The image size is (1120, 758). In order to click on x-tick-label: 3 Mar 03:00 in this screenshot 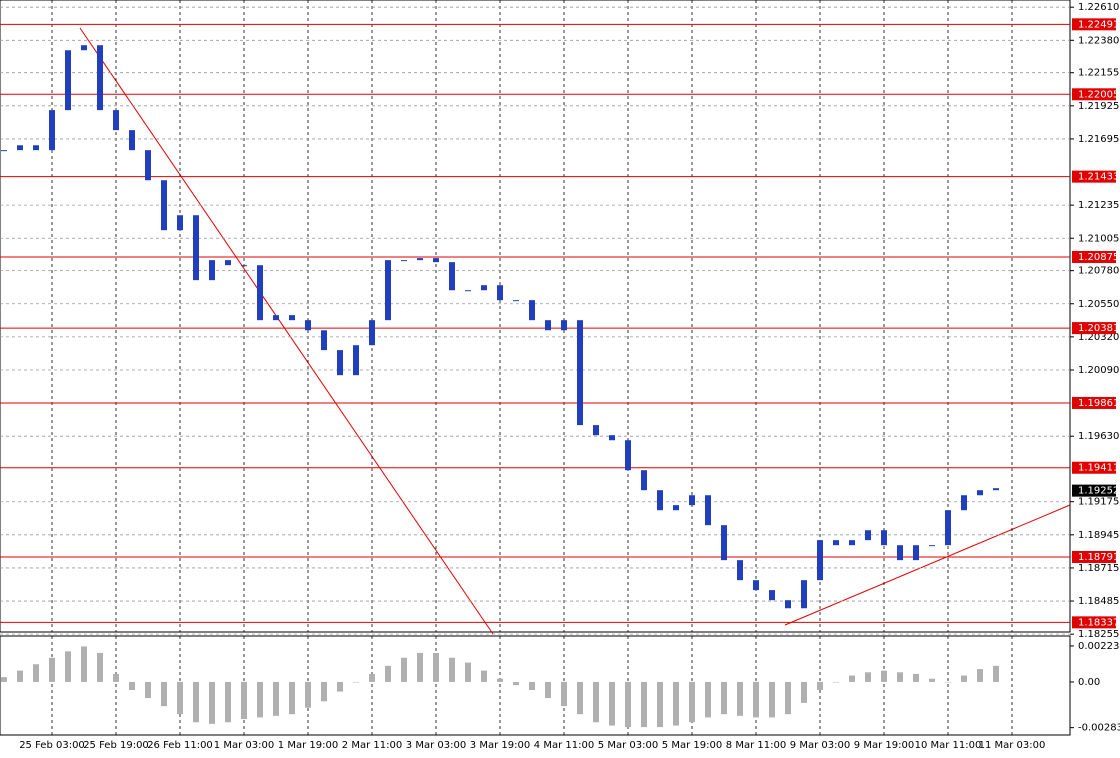, I will do `click(436, 745)`.